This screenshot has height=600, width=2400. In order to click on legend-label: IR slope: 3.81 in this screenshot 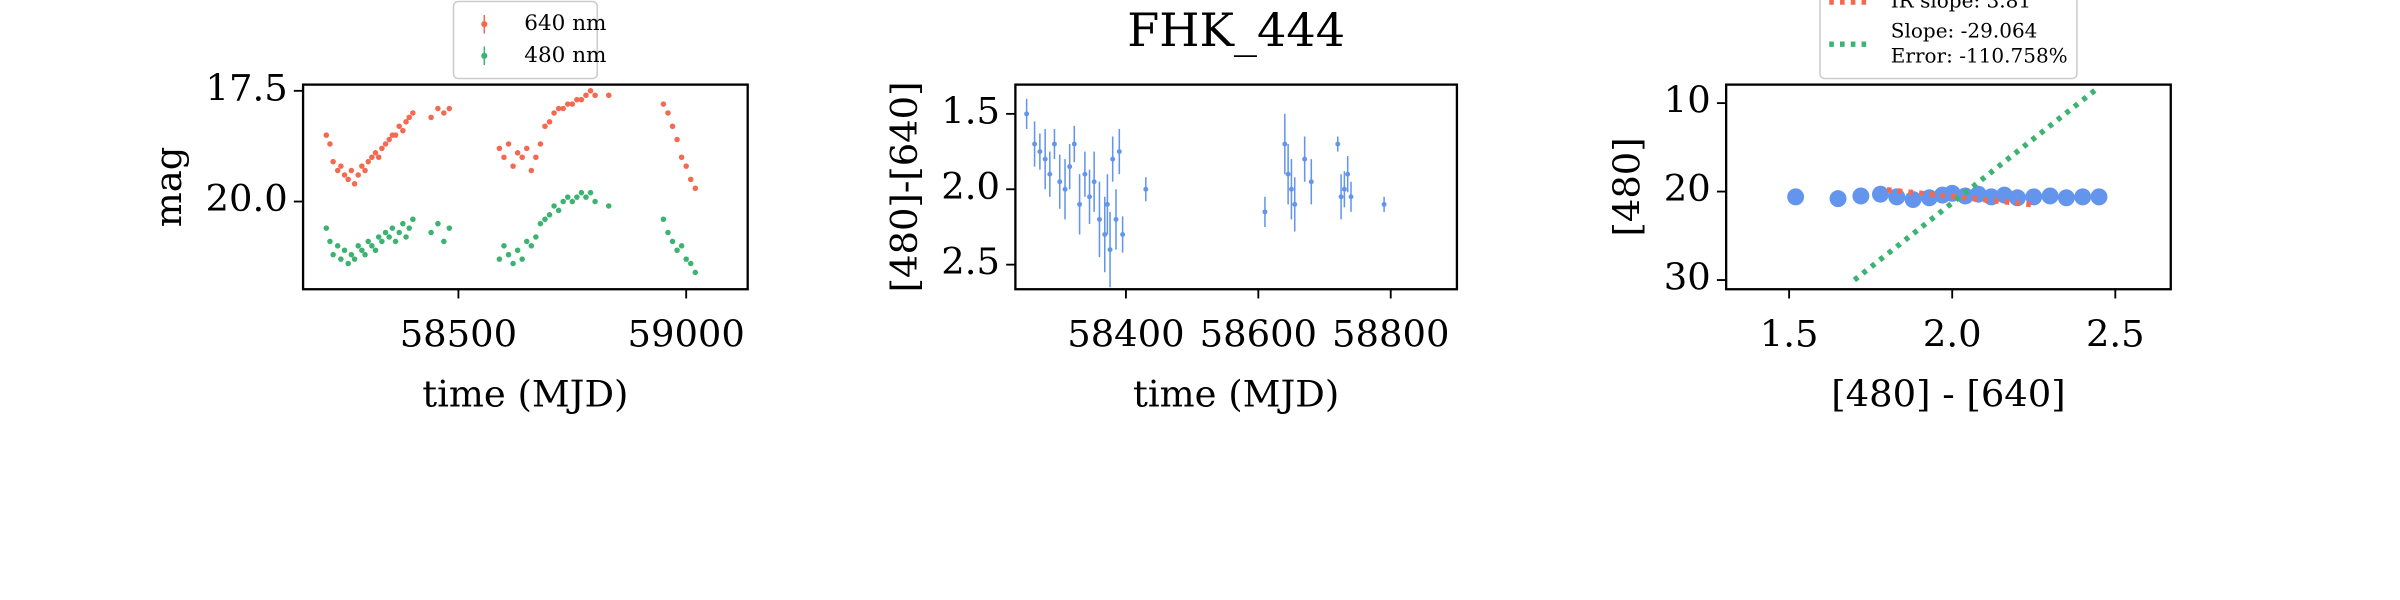, I will do `click(1961, 6)`.